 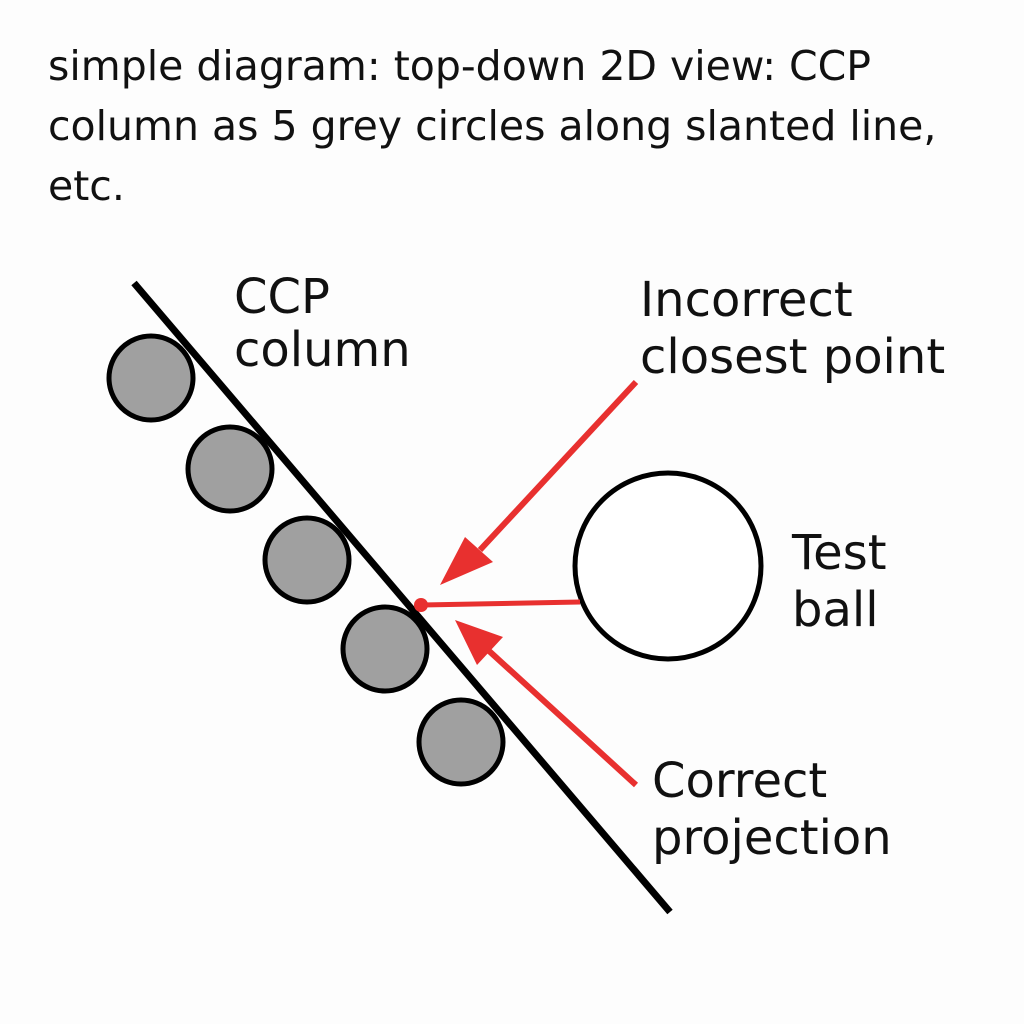 I want to click on correct-projection-arrow, so click(x=547, y=704).